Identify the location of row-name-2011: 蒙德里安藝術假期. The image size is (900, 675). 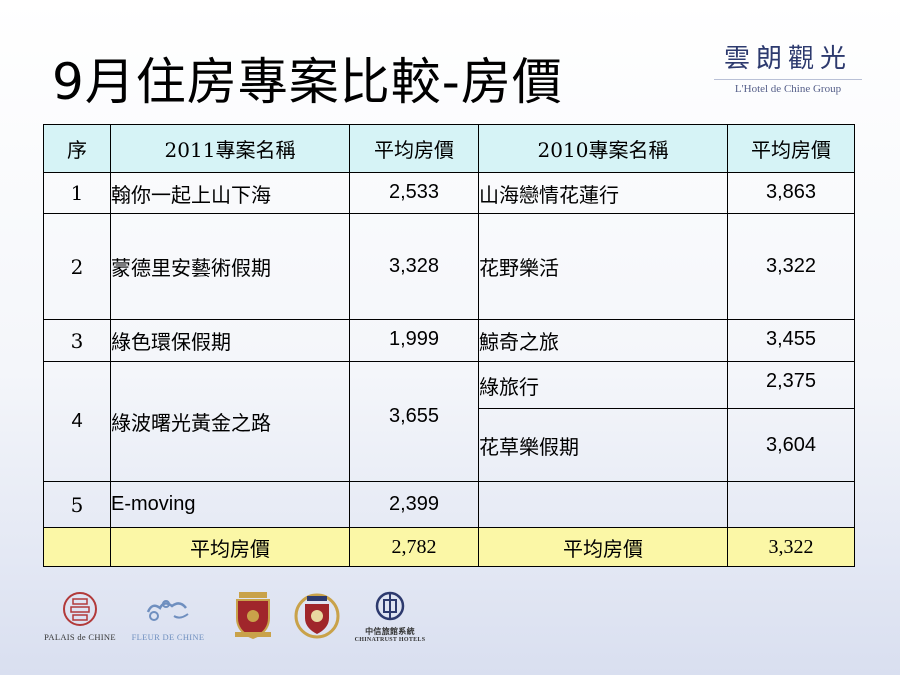
(230, 266).